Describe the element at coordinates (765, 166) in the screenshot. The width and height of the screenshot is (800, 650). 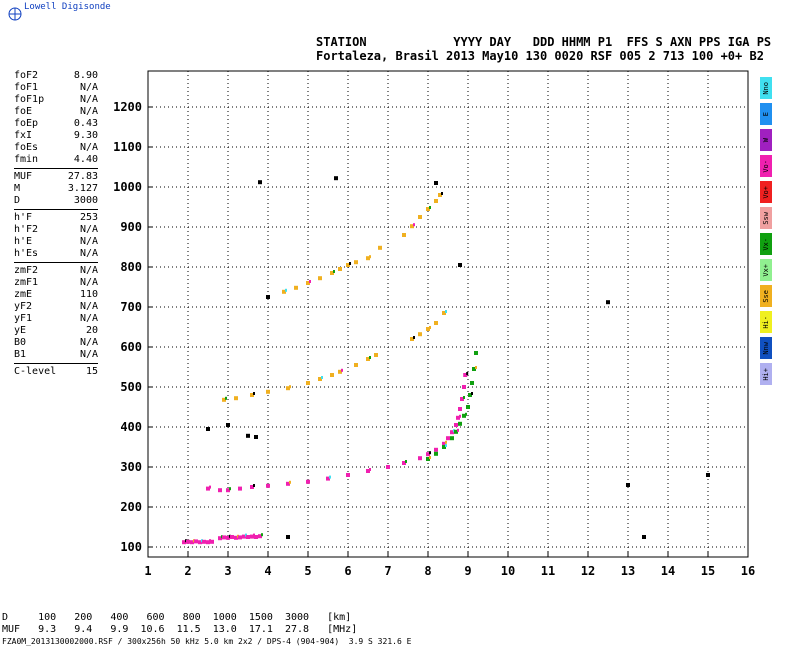
I see `legend-label: Vo-` at that location.